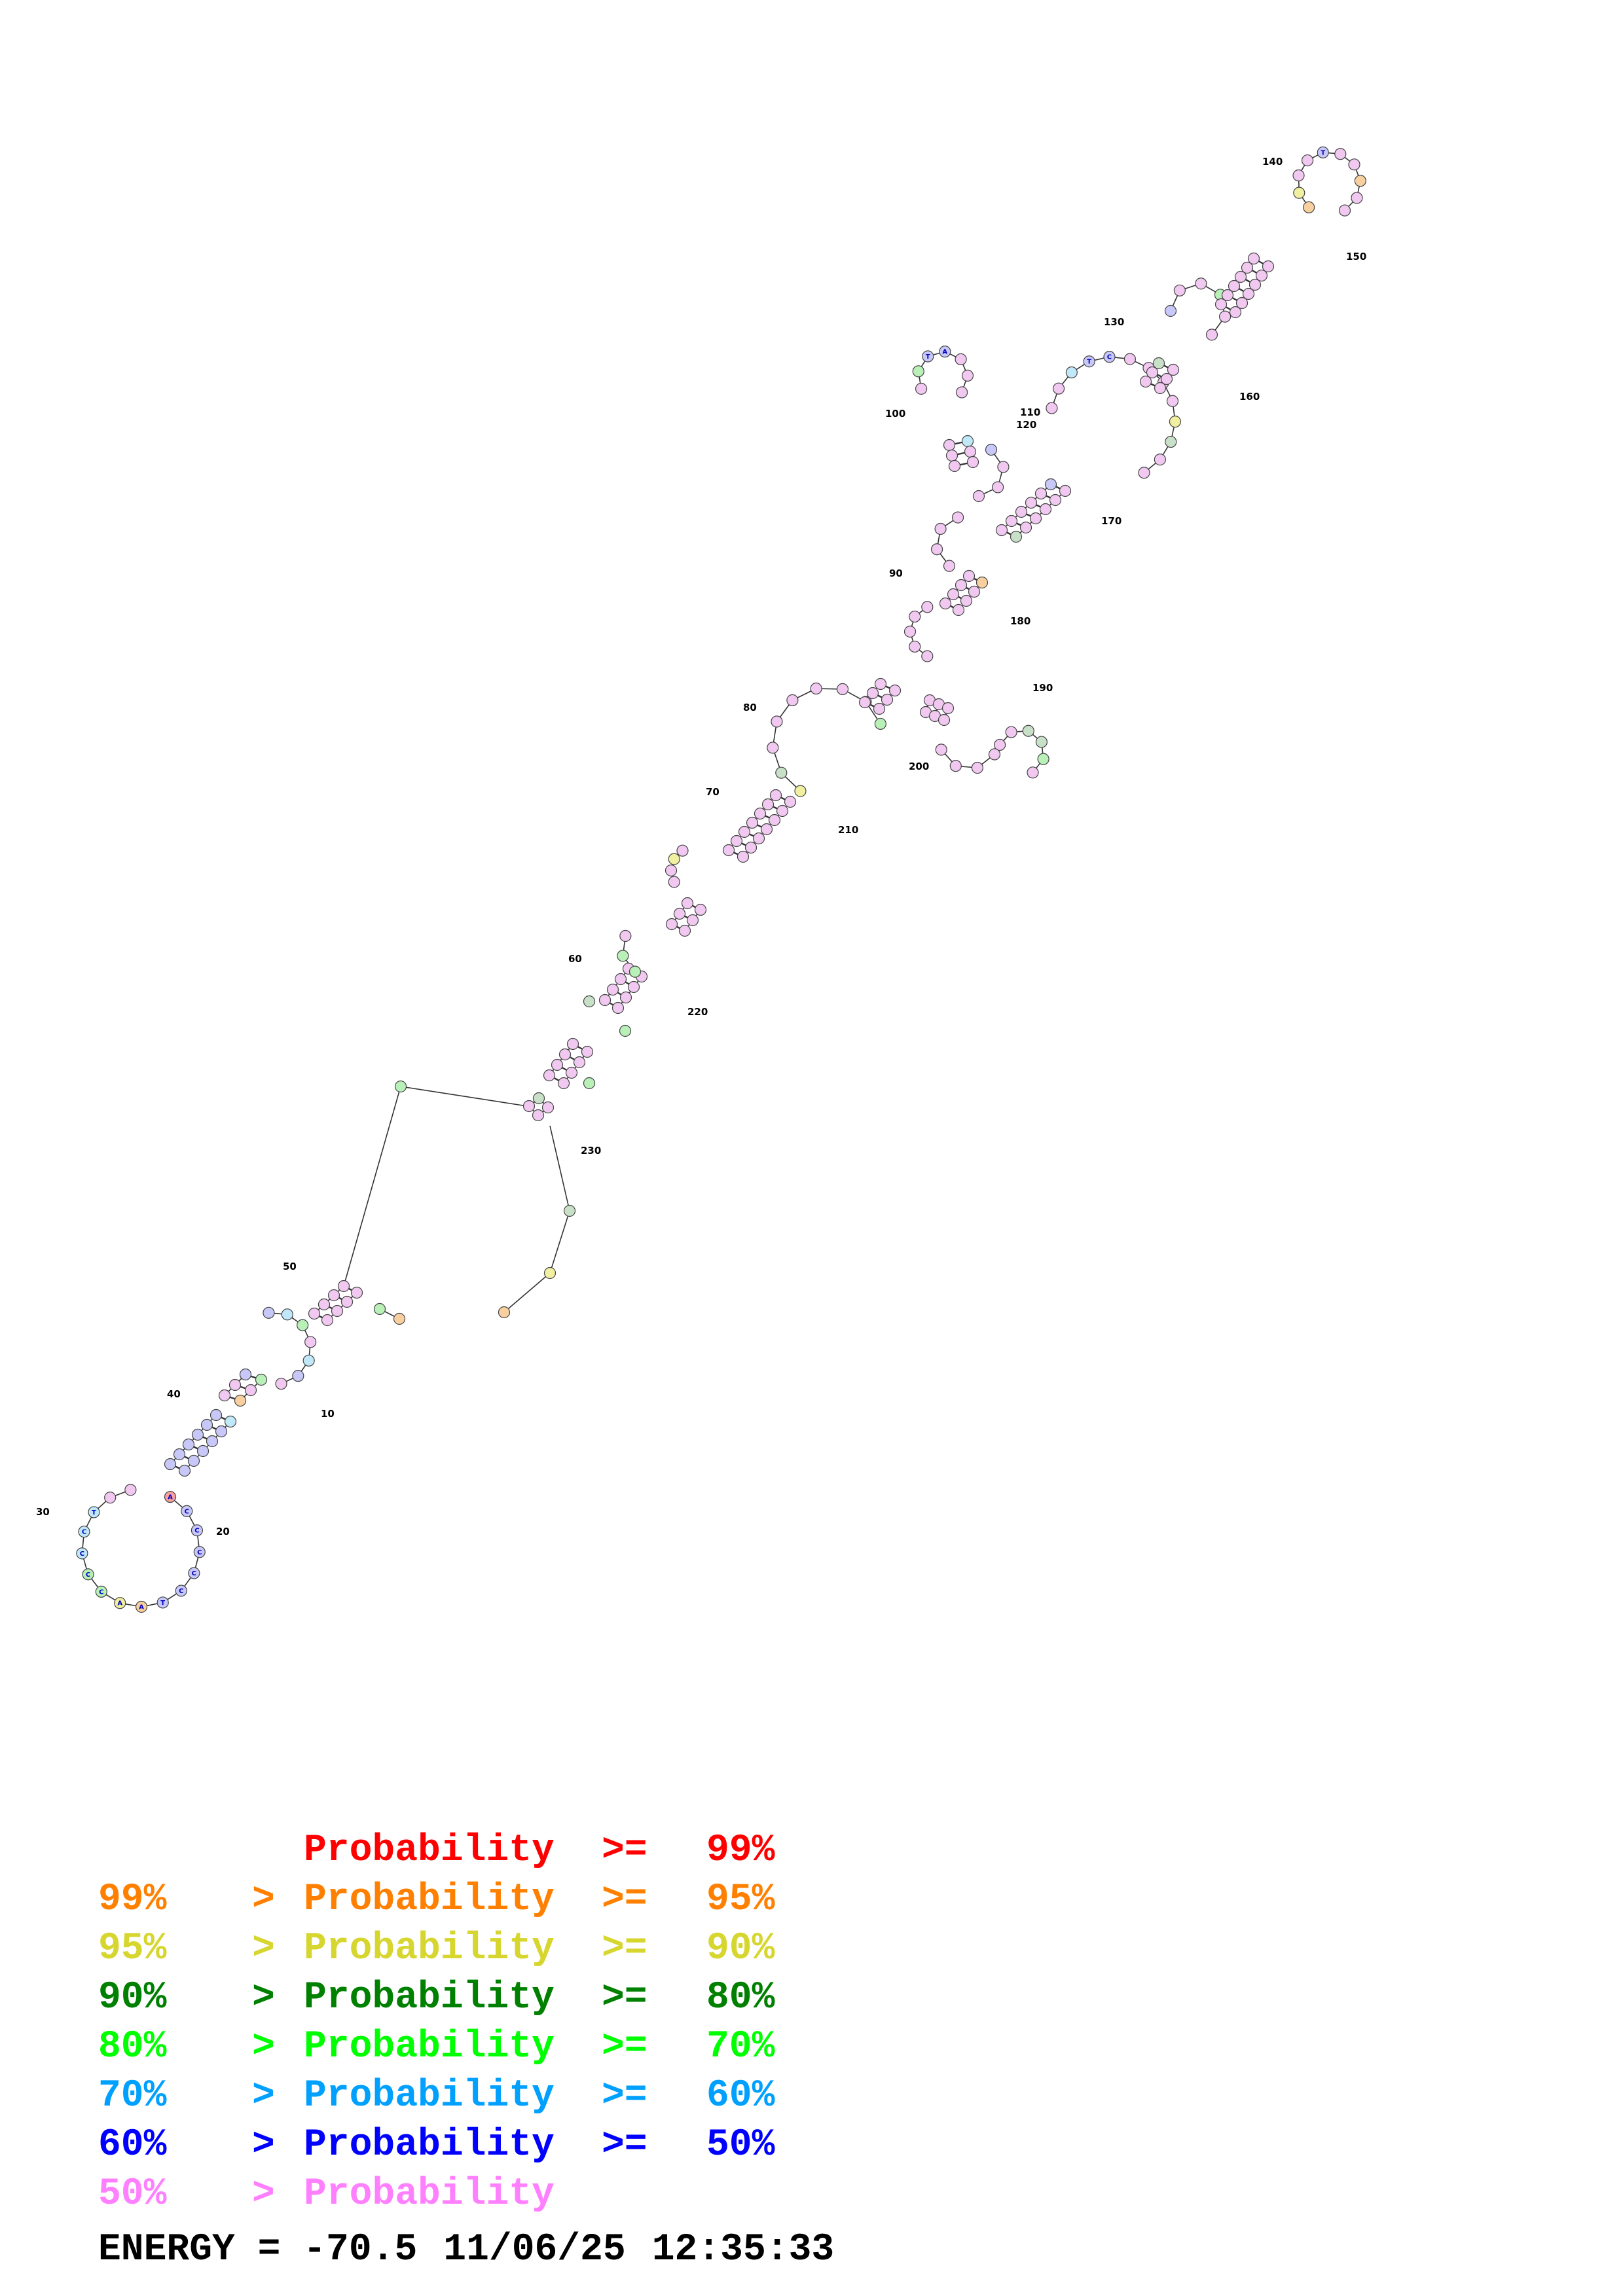  Describe the element at coordinates (753, 1948) in the screenshot. I see `legend-row: 95% > Probability >= 90%` at that location.